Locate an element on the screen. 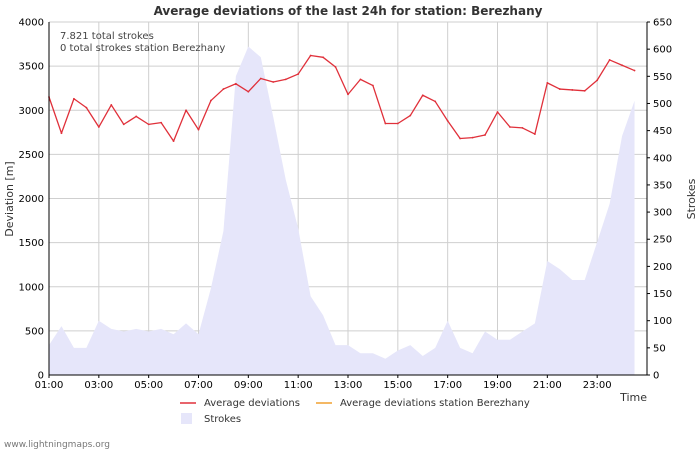 Image resolution: width=700 pixels, height=450 pixels. x-tick-label: 19:00 is located at coordinates (497, 385).